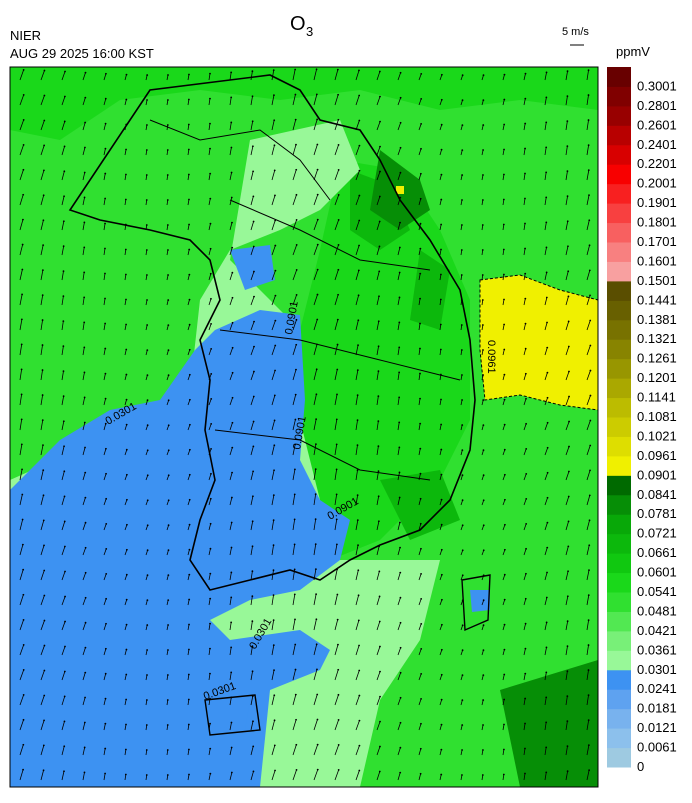 The image size is (692, 803). What do you see at coordinates (657, 144) in the screenshot?
I see `colorbar-label: 0.2401` at bounding box center [657, 144].